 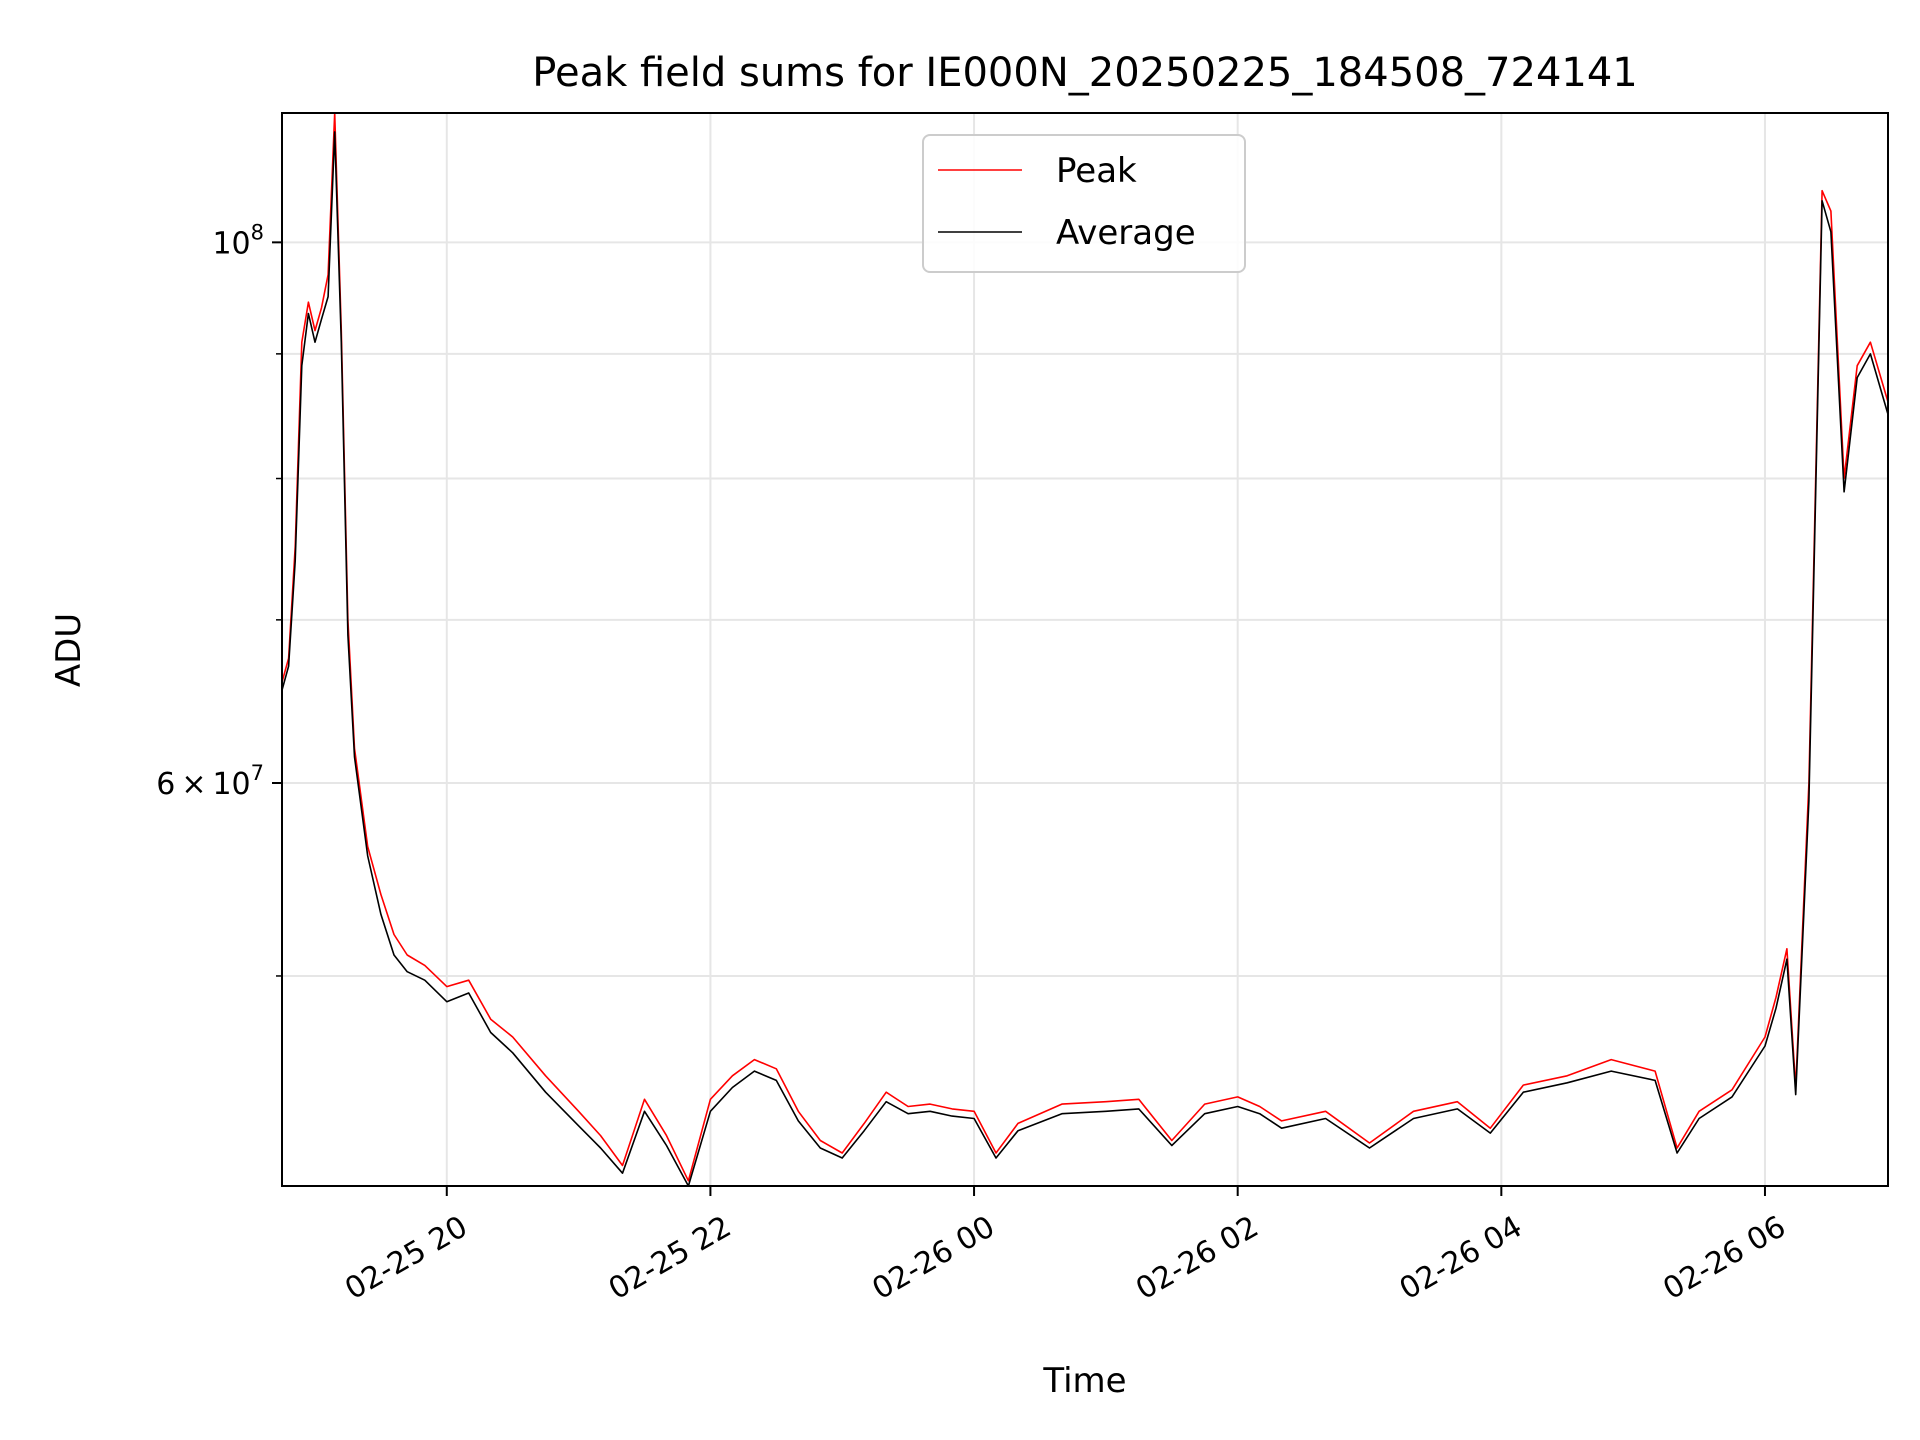 I want to click on y-tick-label: 108, so click(x=238, y=240).